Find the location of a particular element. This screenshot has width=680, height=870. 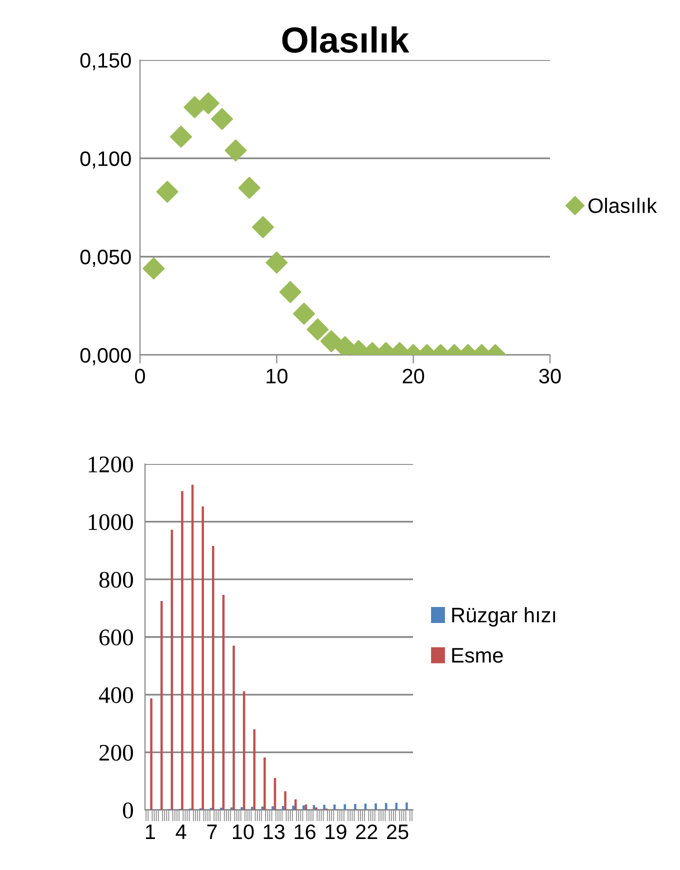

x-tick-label: 1 is located at coordinates (150, 831).